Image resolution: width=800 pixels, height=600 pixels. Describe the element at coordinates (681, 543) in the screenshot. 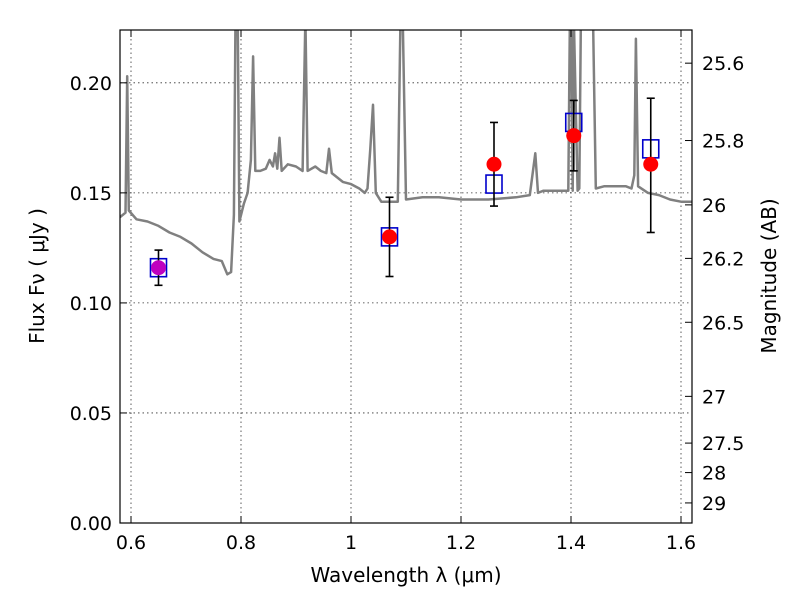

I see `x-tick-label-5: 1.6` at that location.